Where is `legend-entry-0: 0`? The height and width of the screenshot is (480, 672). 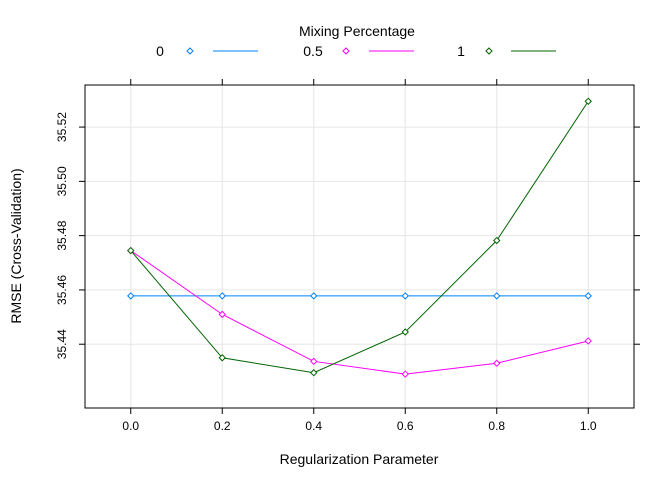
legend-entry-0: 0 is located at coordinates (207, 51).